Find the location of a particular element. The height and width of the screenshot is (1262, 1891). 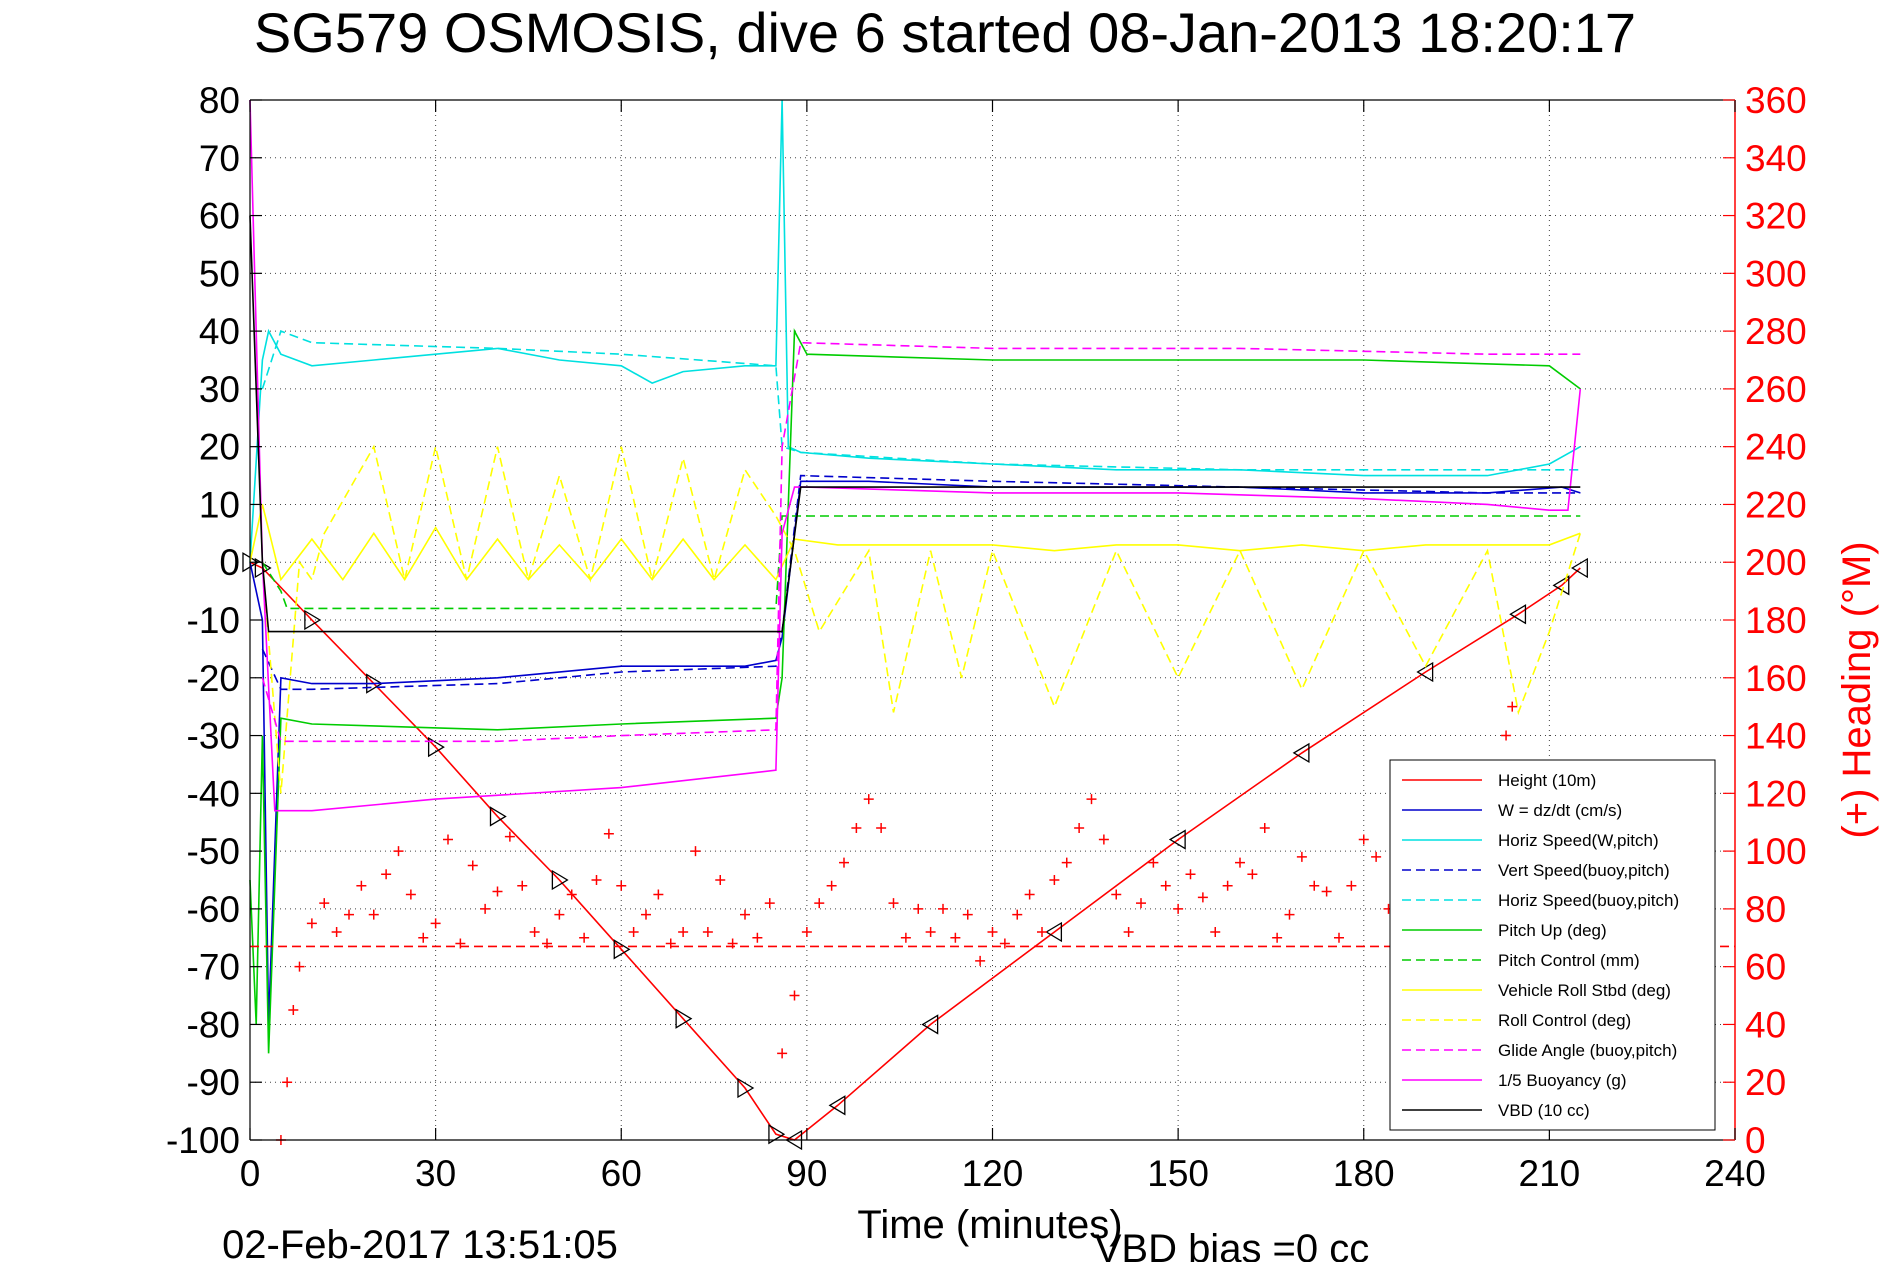

y-tick-label-left: 10 is located at coordinates (219, 504).